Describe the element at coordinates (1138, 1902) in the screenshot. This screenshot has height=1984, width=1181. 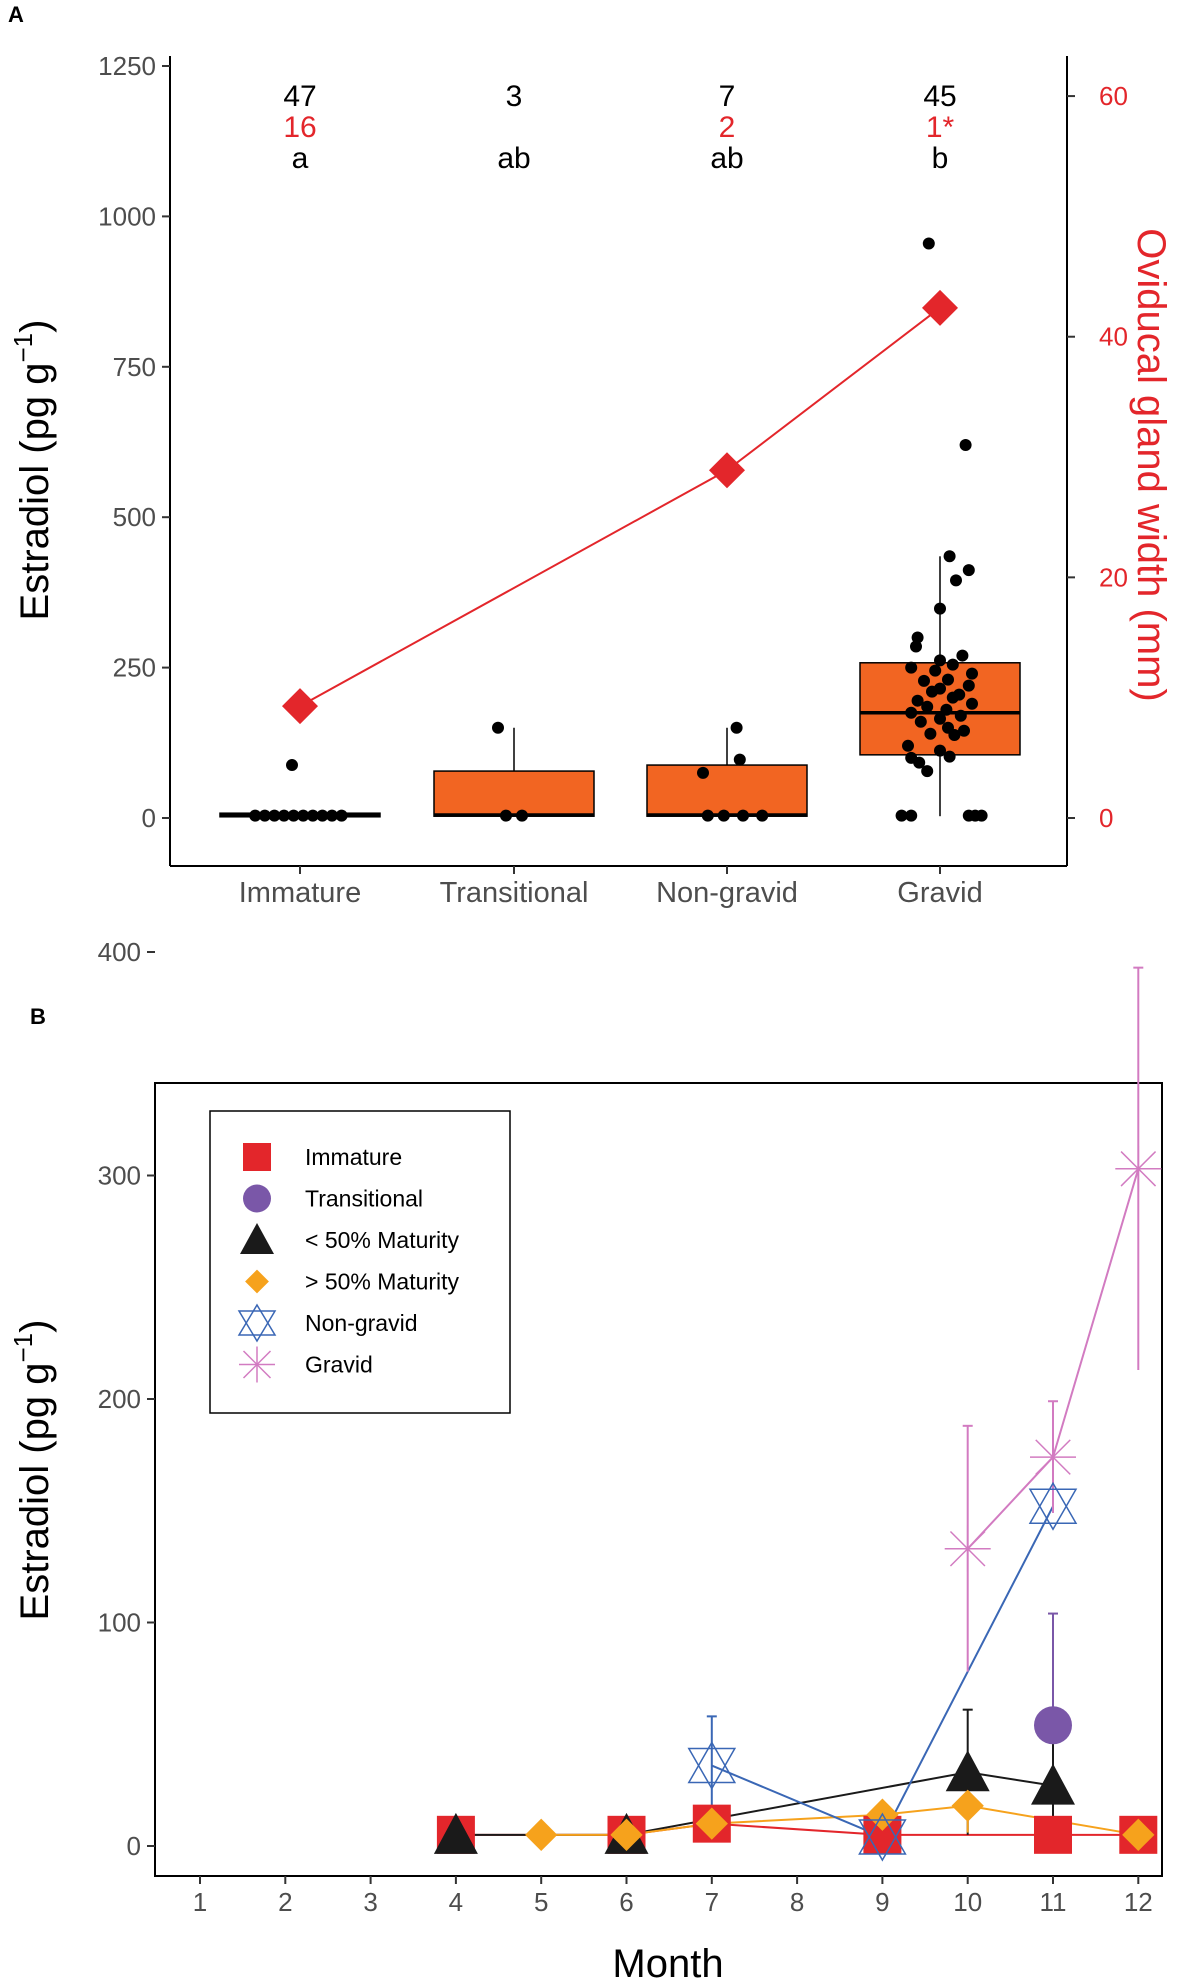
I see `x-tick-label: 12` at that location.